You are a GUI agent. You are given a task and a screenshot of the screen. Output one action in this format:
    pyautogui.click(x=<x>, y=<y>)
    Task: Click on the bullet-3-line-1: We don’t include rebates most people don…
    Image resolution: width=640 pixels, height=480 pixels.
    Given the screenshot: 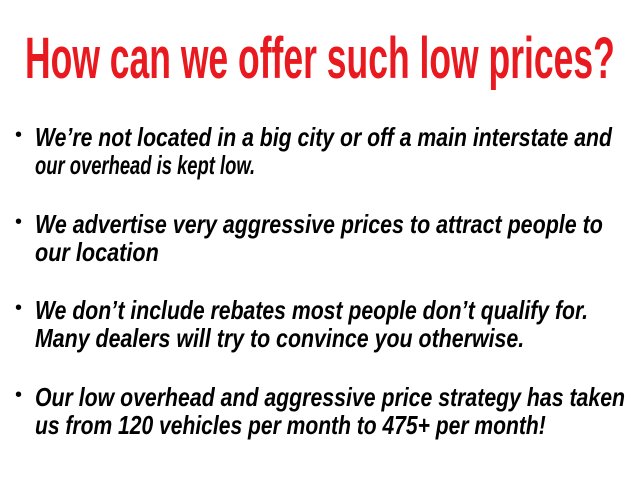 What is the action you would take?
    pyautogui.click(x=311, y=310)
    